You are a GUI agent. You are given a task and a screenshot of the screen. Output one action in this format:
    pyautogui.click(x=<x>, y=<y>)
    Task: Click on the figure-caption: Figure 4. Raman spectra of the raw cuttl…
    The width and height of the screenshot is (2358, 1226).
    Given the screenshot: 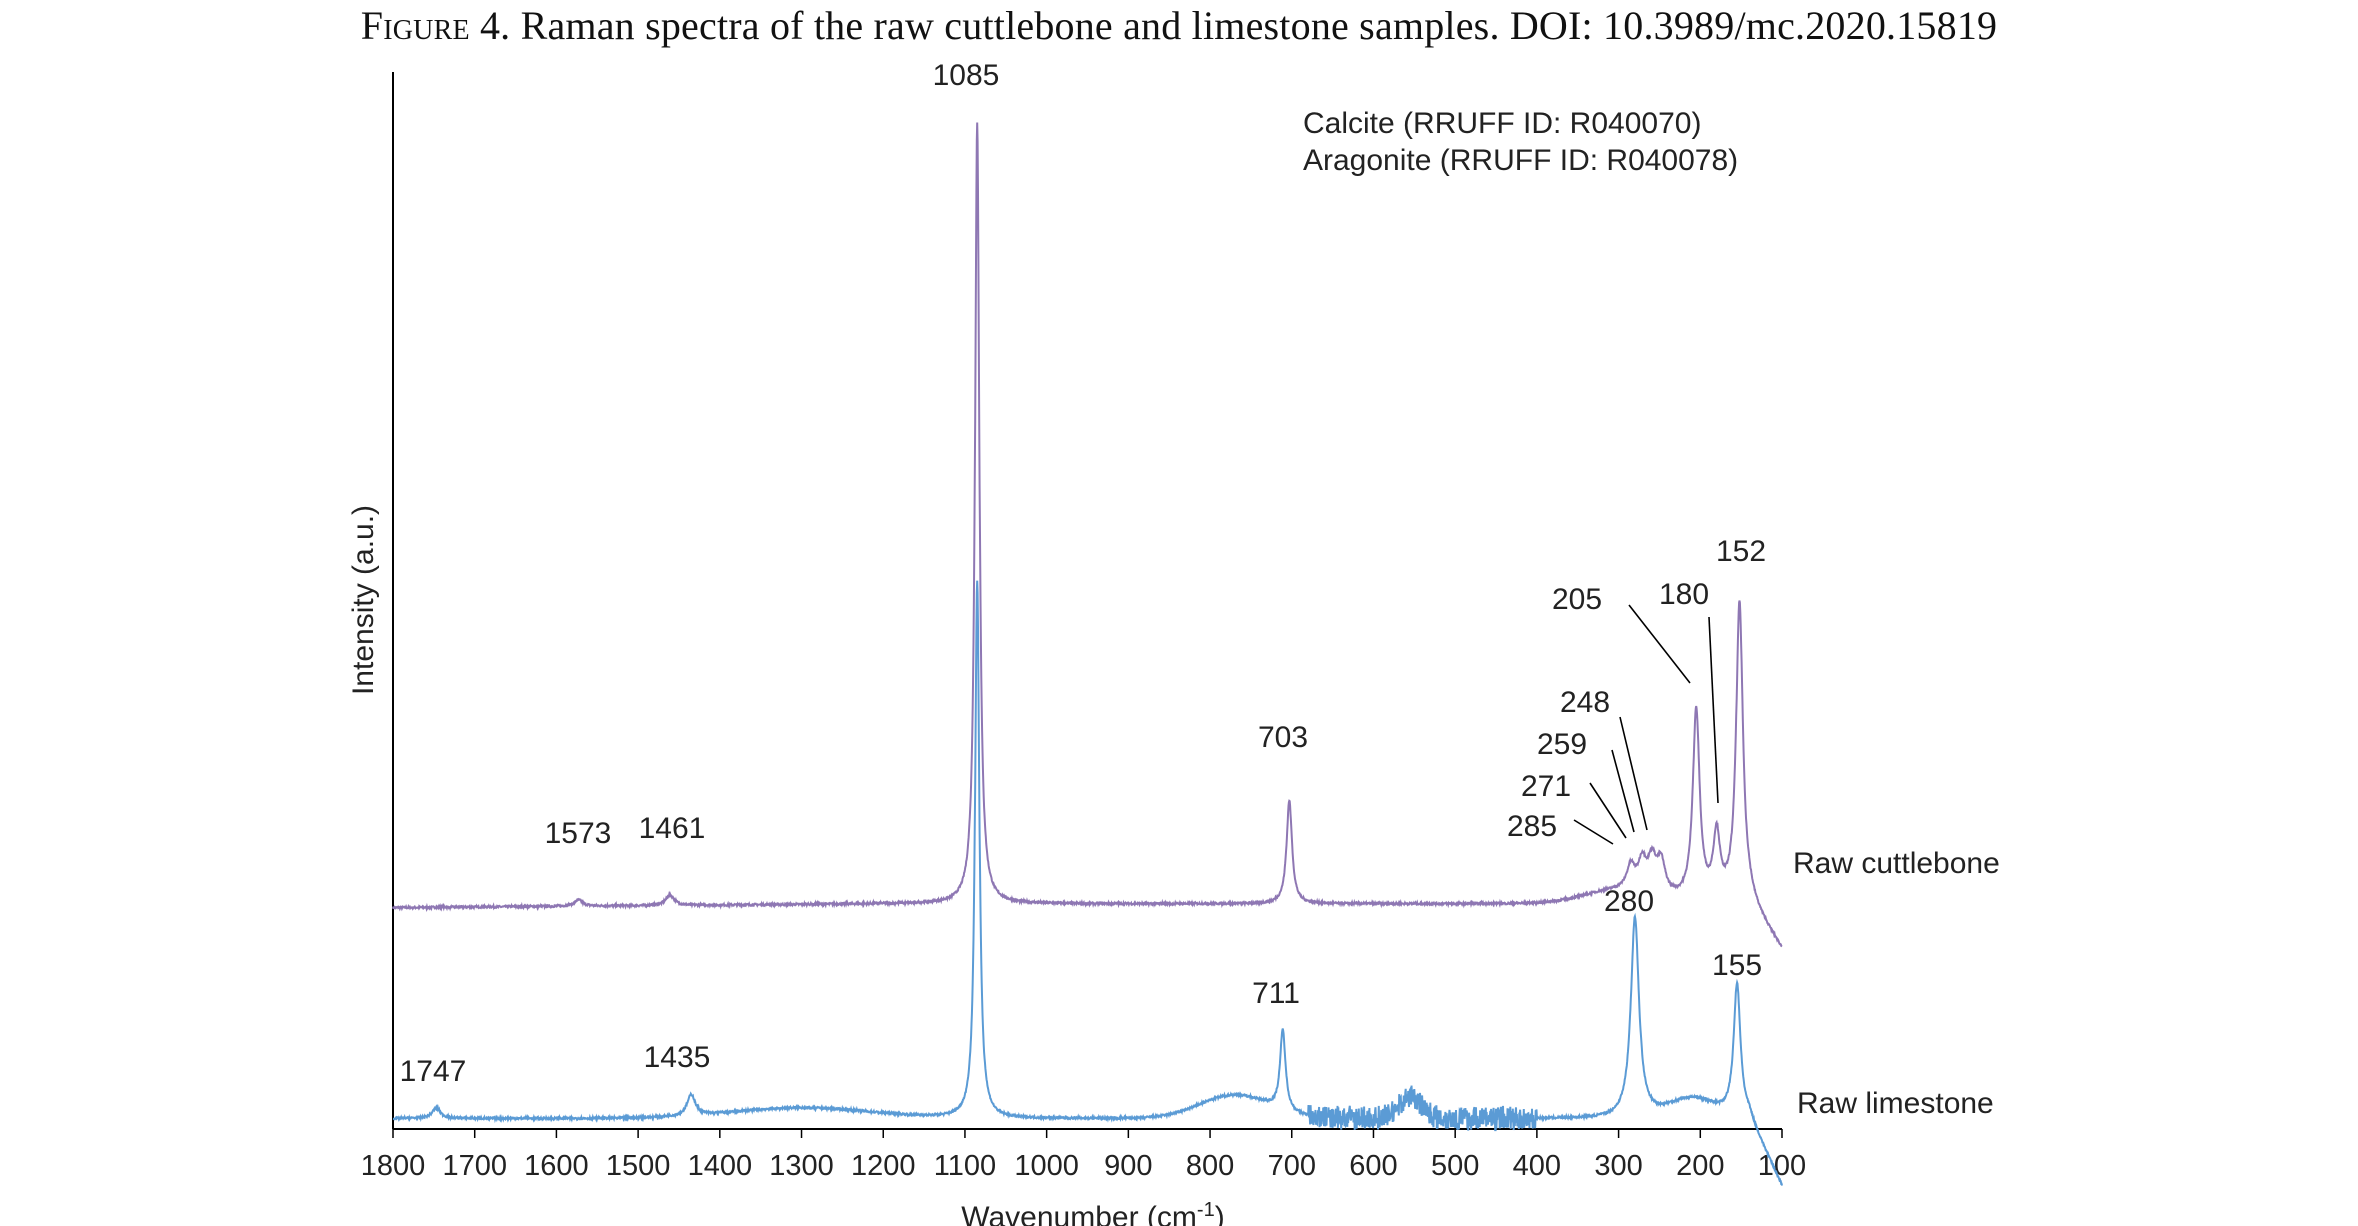 What is the action you would take?
    pyautogui.click(x=1179, y=25)
    